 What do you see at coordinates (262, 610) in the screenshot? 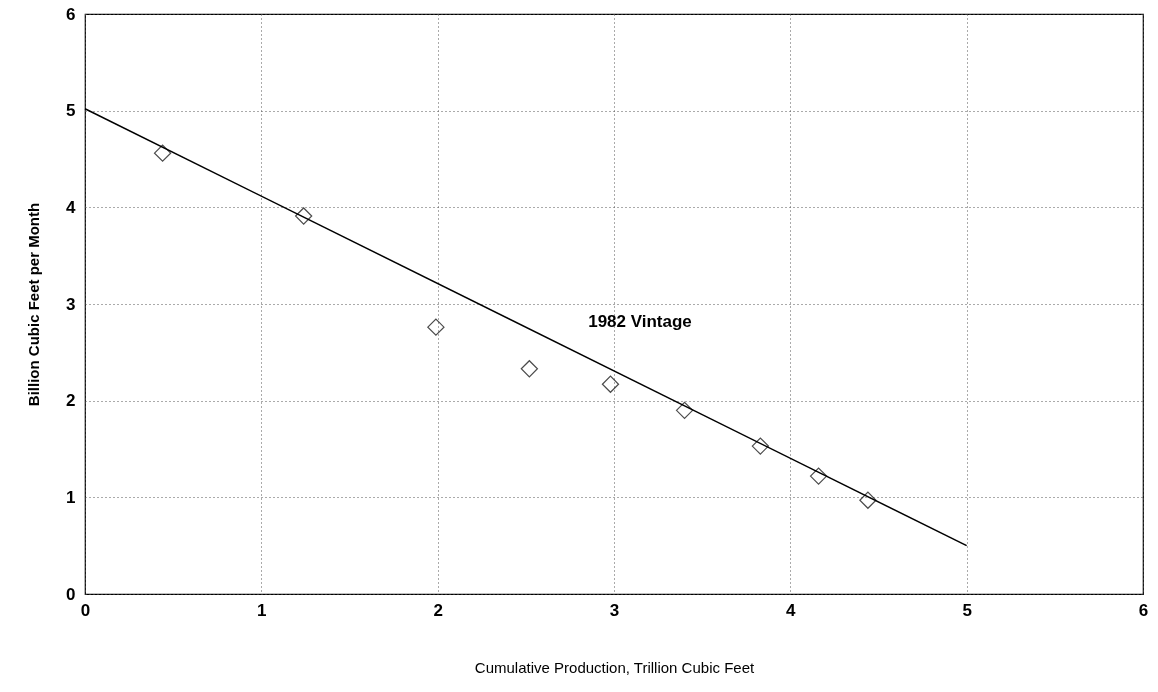
I see `x-tick-label: 1` at bounding box center [262, 610].